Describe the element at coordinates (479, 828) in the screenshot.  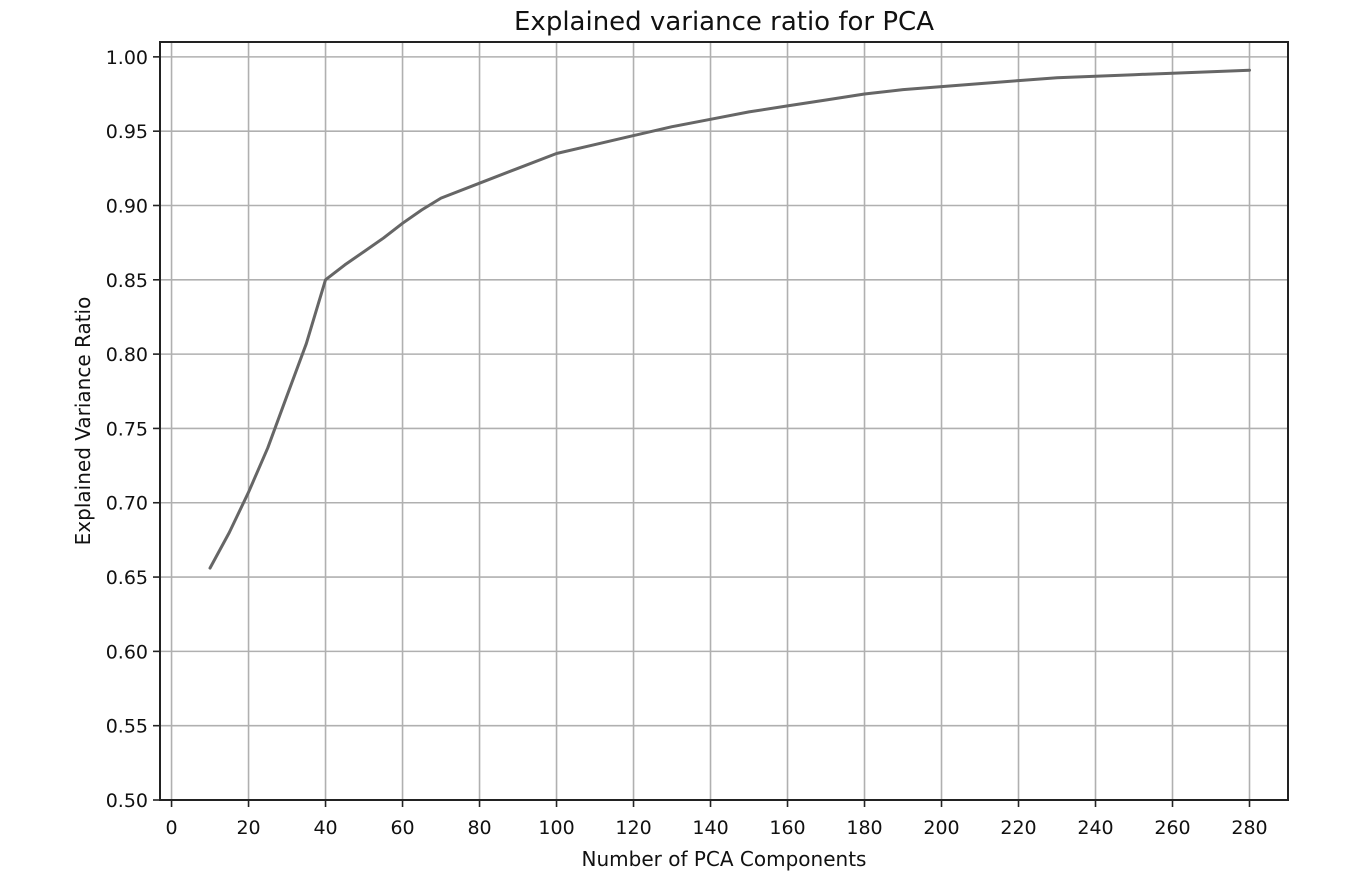
I see `x-tick-label: 80` at that location.